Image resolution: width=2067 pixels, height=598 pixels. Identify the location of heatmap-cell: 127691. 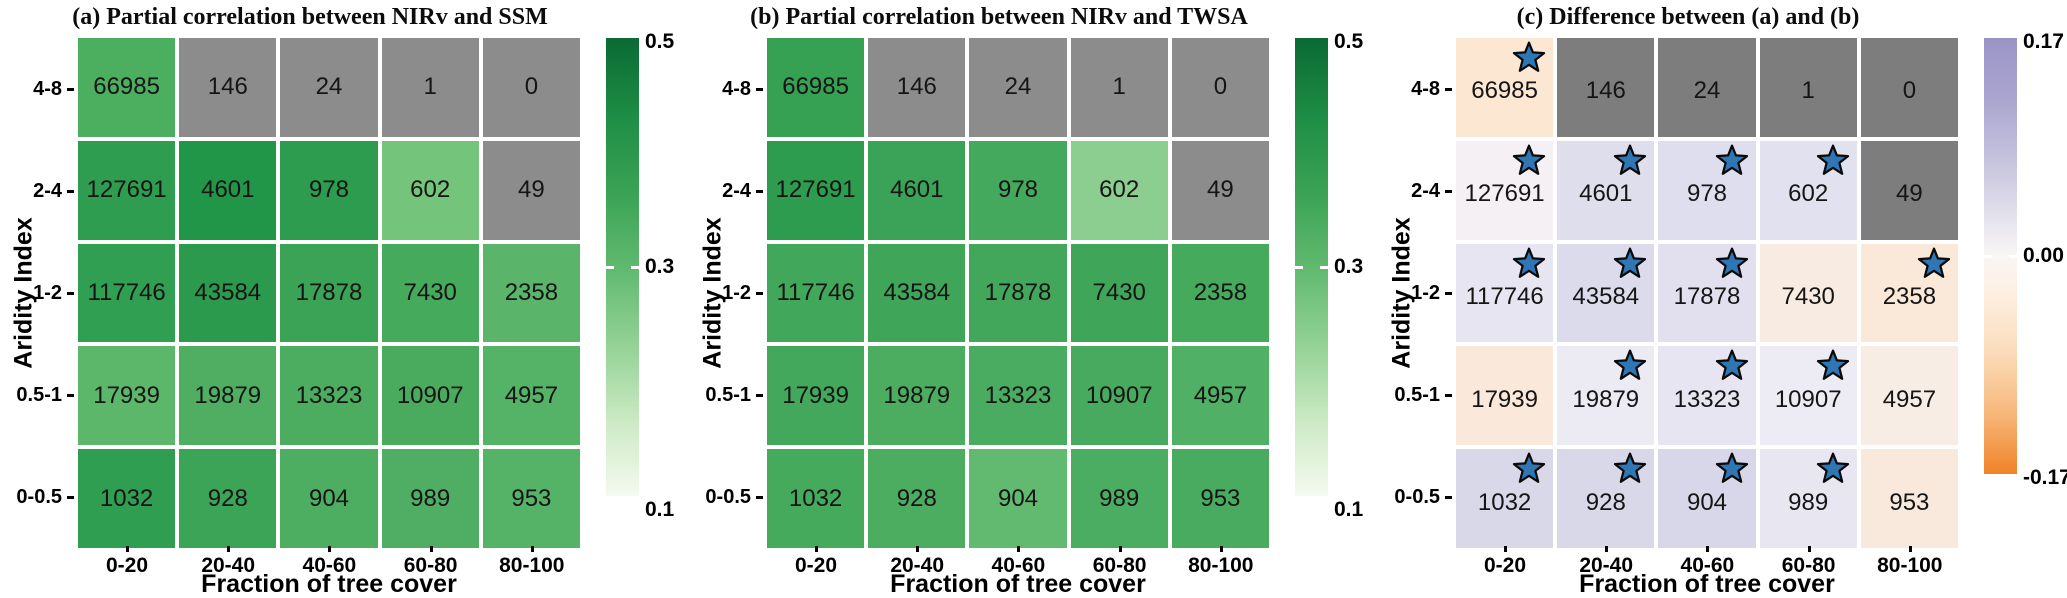
(1505, 190).